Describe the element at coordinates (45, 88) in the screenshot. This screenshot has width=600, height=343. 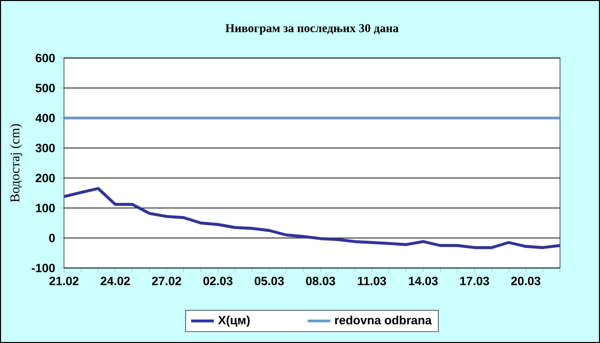
I see `y-tick-label: 500` at that location.